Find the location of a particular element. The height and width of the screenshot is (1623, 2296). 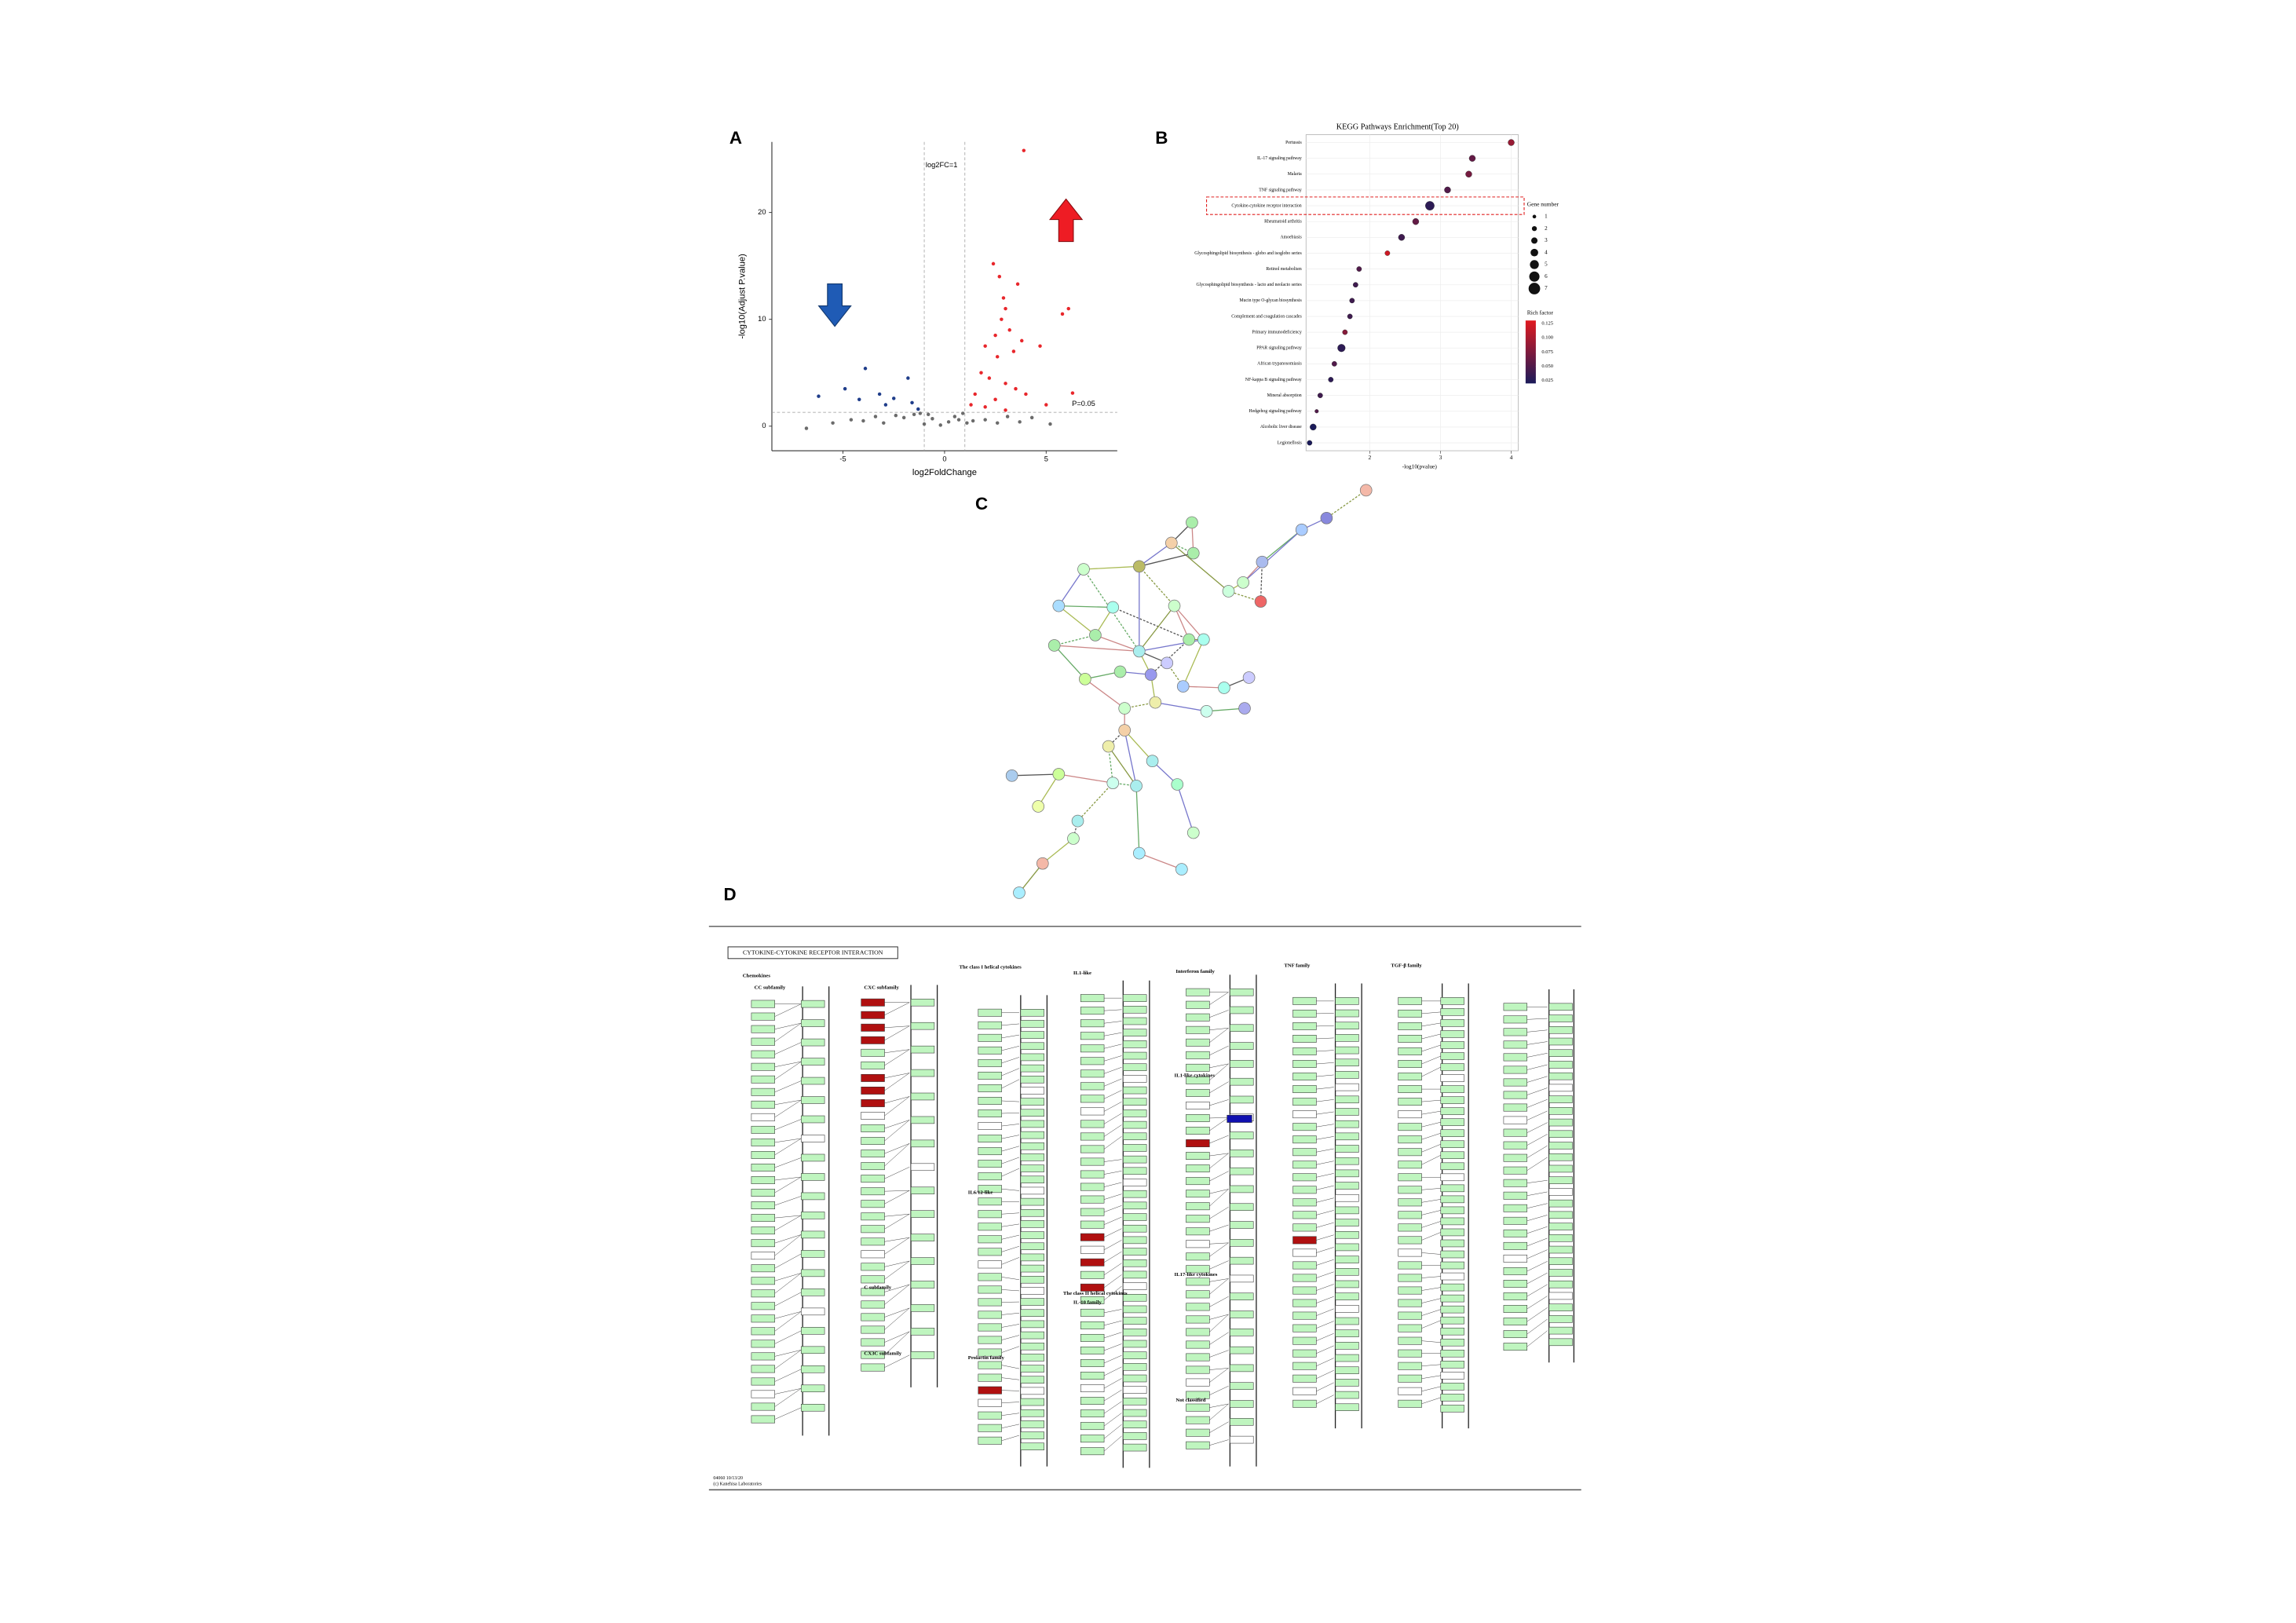

bubble is located at coordinates (1320, 395).